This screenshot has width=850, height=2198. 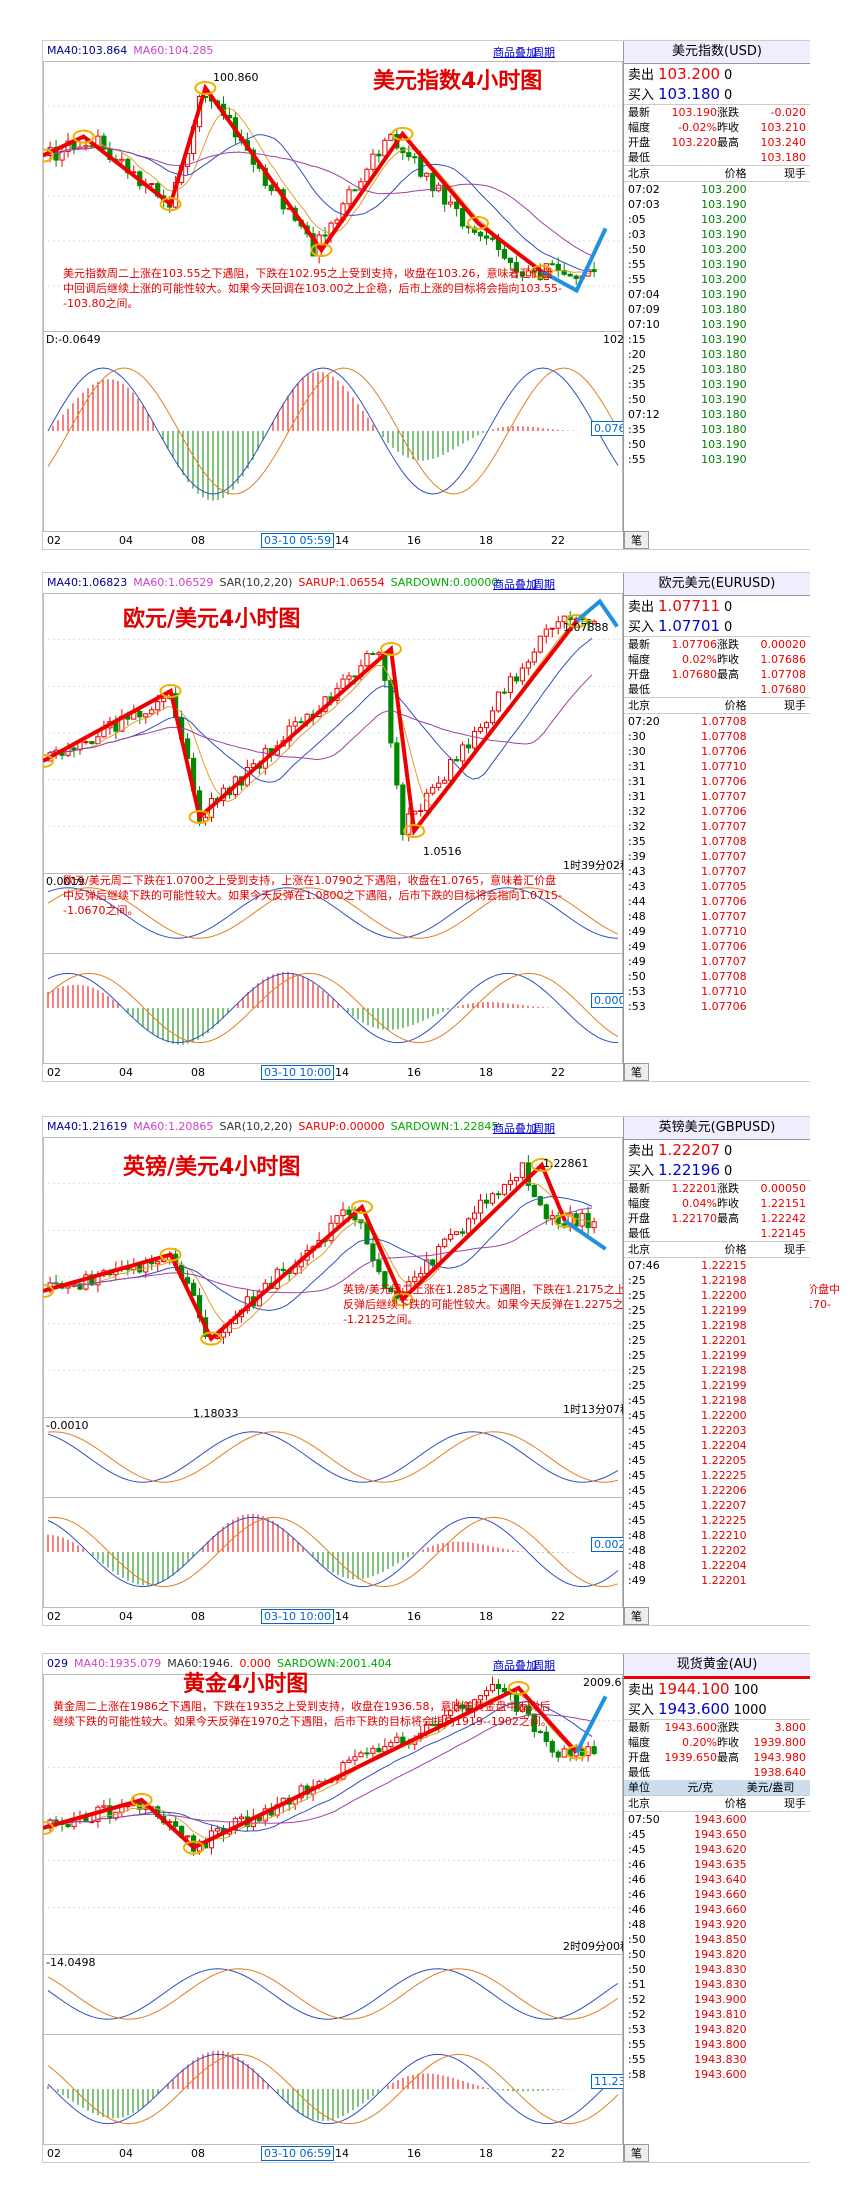 What do you see at coordinates (54, 1616) in the screenshot?
I see `x-label: 02` at bounding box center [54, 1616].